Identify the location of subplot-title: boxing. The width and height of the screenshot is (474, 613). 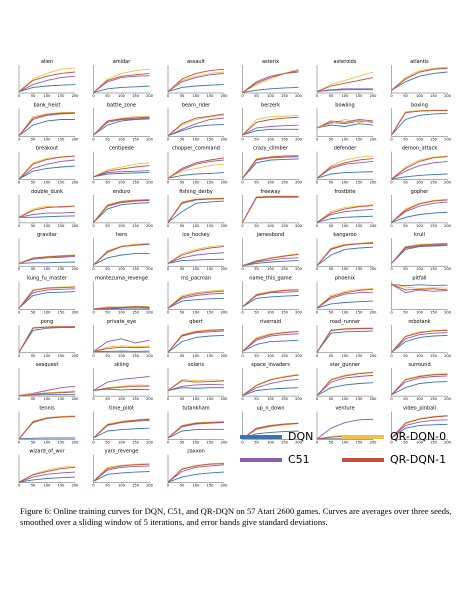
(419, 105).